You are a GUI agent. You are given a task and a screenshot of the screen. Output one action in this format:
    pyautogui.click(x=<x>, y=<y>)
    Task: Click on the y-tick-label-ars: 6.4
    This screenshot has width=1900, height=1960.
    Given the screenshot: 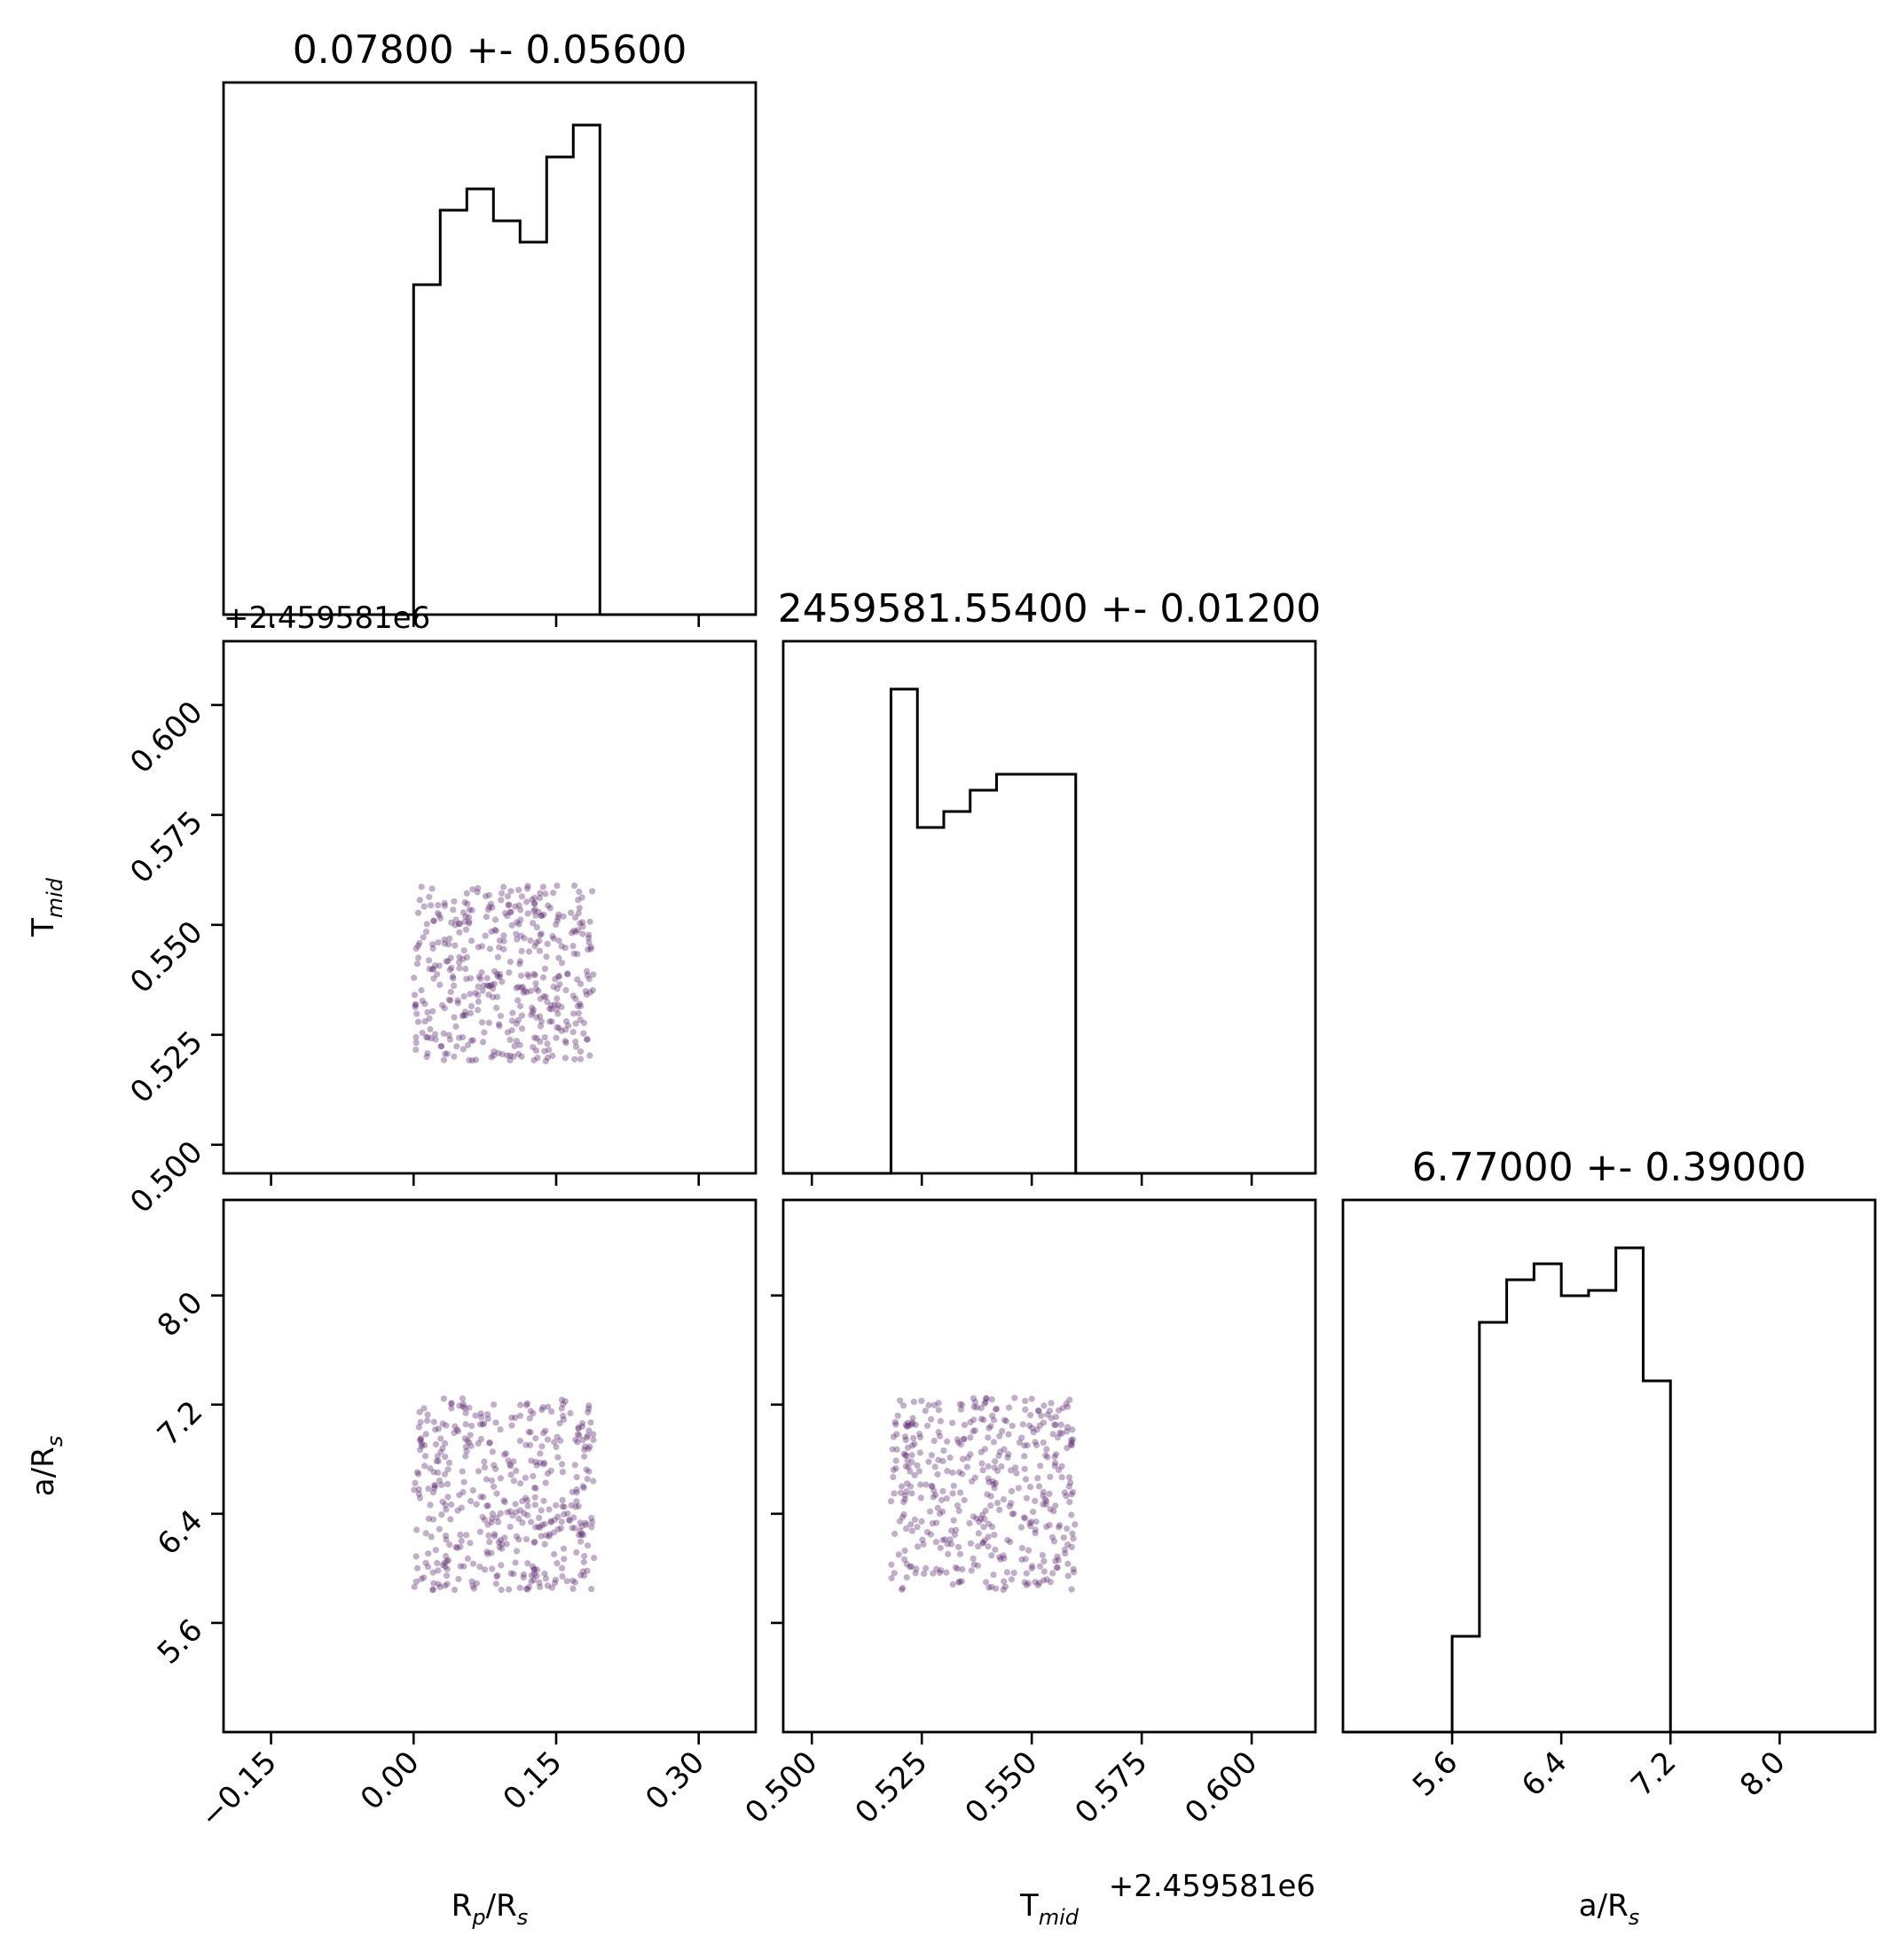 What is the action you would take?
    pyautogui.click(x=180, y=1533)
    